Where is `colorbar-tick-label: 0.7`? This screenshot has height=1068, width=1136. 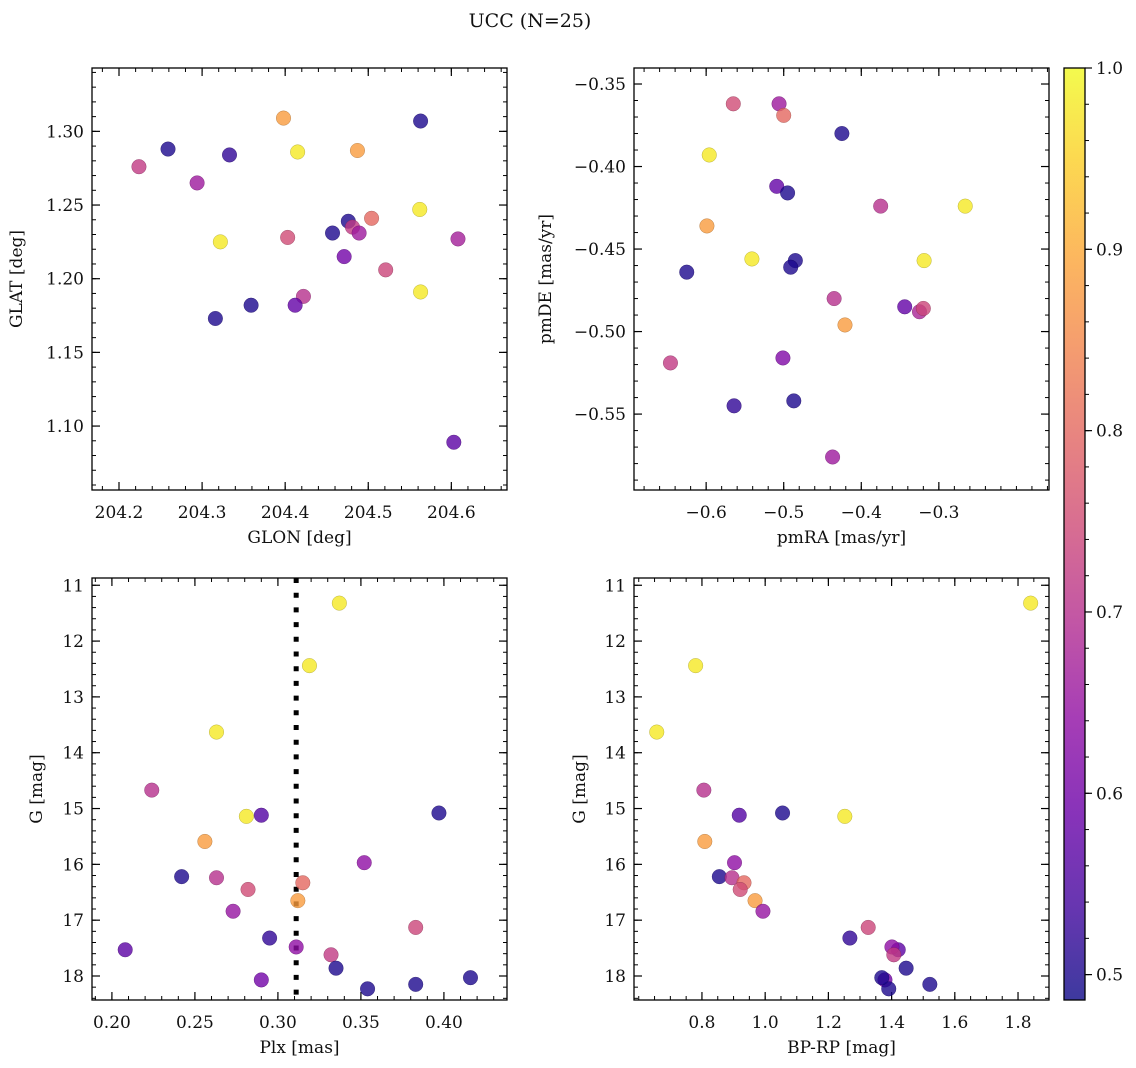 colorbar-tick-label: 0.7 is located at coordinates (1109, 613).